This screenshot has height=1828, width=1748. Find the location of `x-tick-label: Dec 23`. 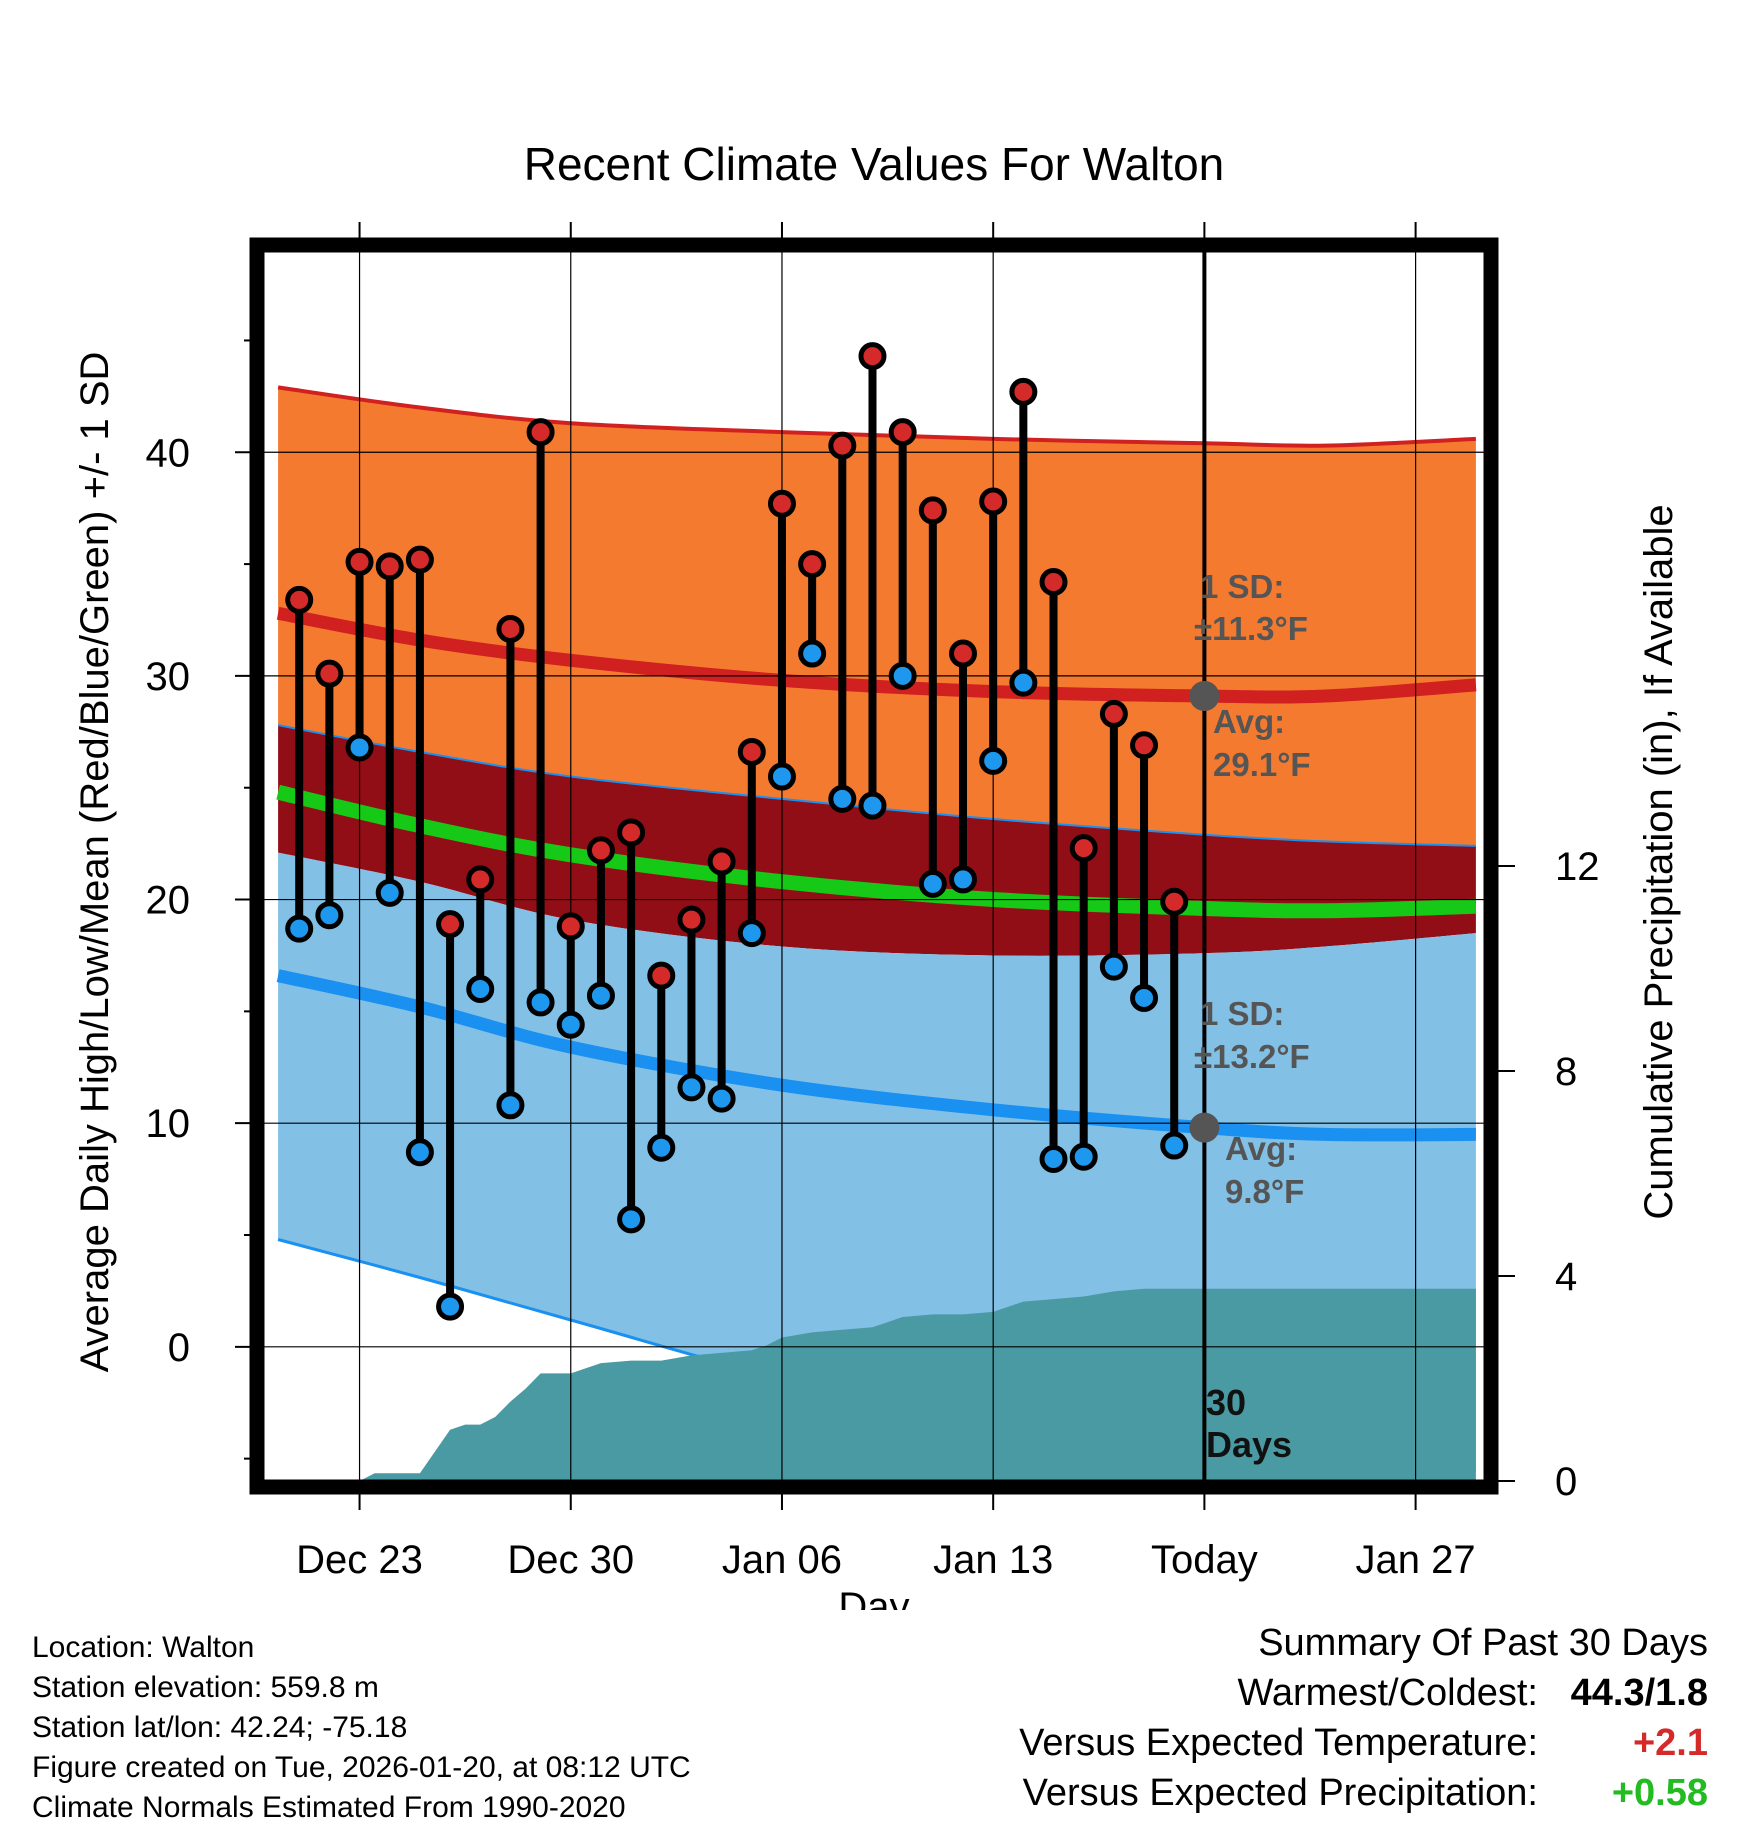

x-tick-label: Dec 23 is located at coordinates (359, 1560).